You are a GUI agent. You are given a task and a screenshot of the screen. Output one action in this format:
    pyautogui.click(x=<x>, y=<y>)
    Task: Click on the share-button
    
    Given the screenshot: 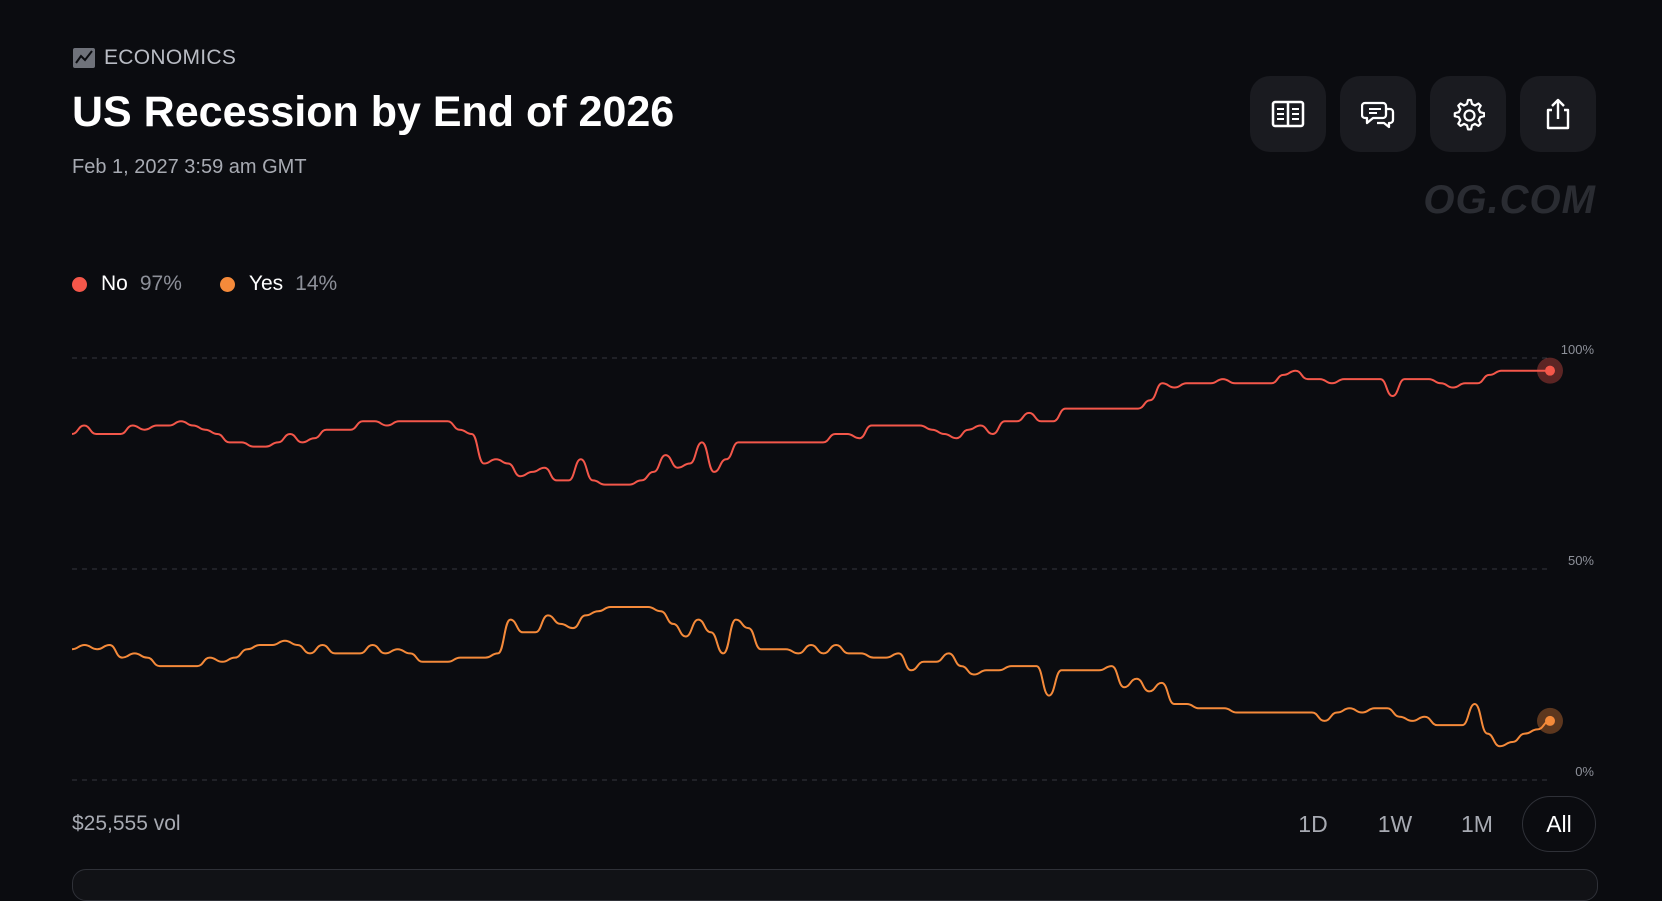 What is the action you would take?
    pyautogui.click(x=1558, y=114)
    